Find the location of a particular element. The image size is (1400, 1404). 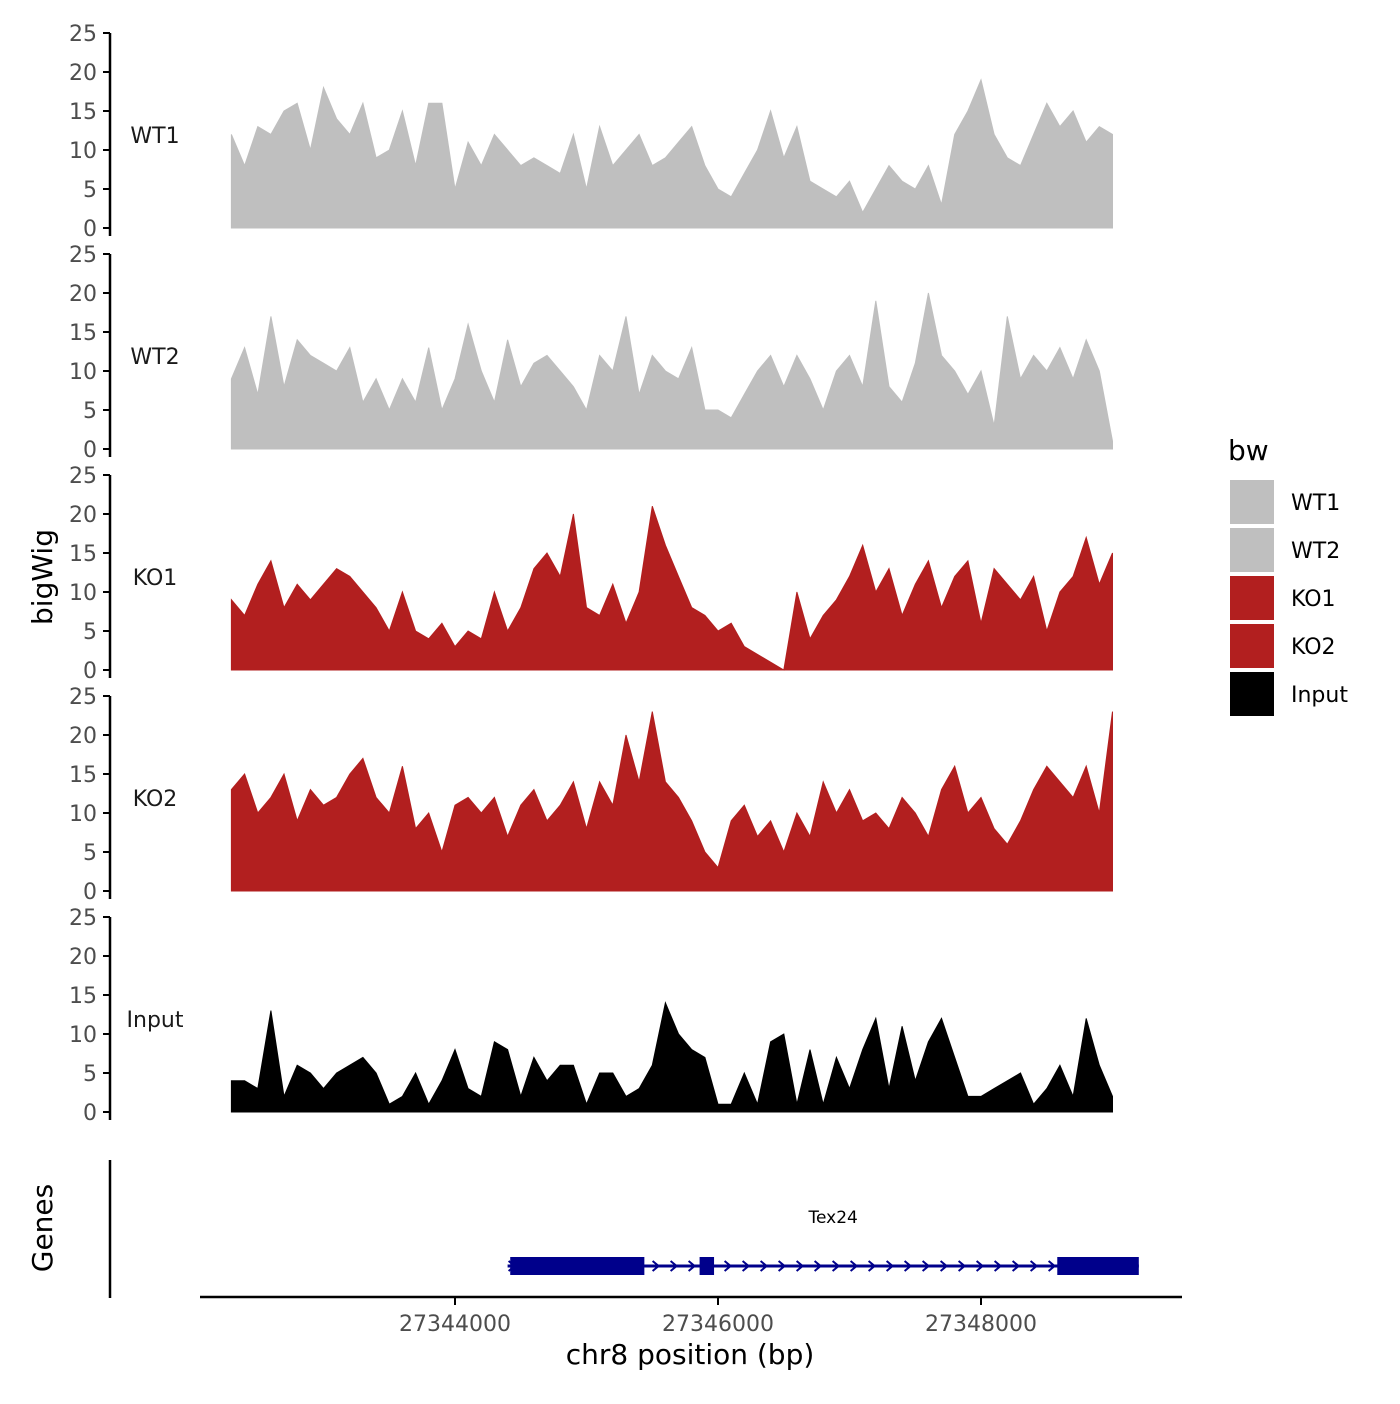

track-label: KO1 is located at coordinates (155, 578).